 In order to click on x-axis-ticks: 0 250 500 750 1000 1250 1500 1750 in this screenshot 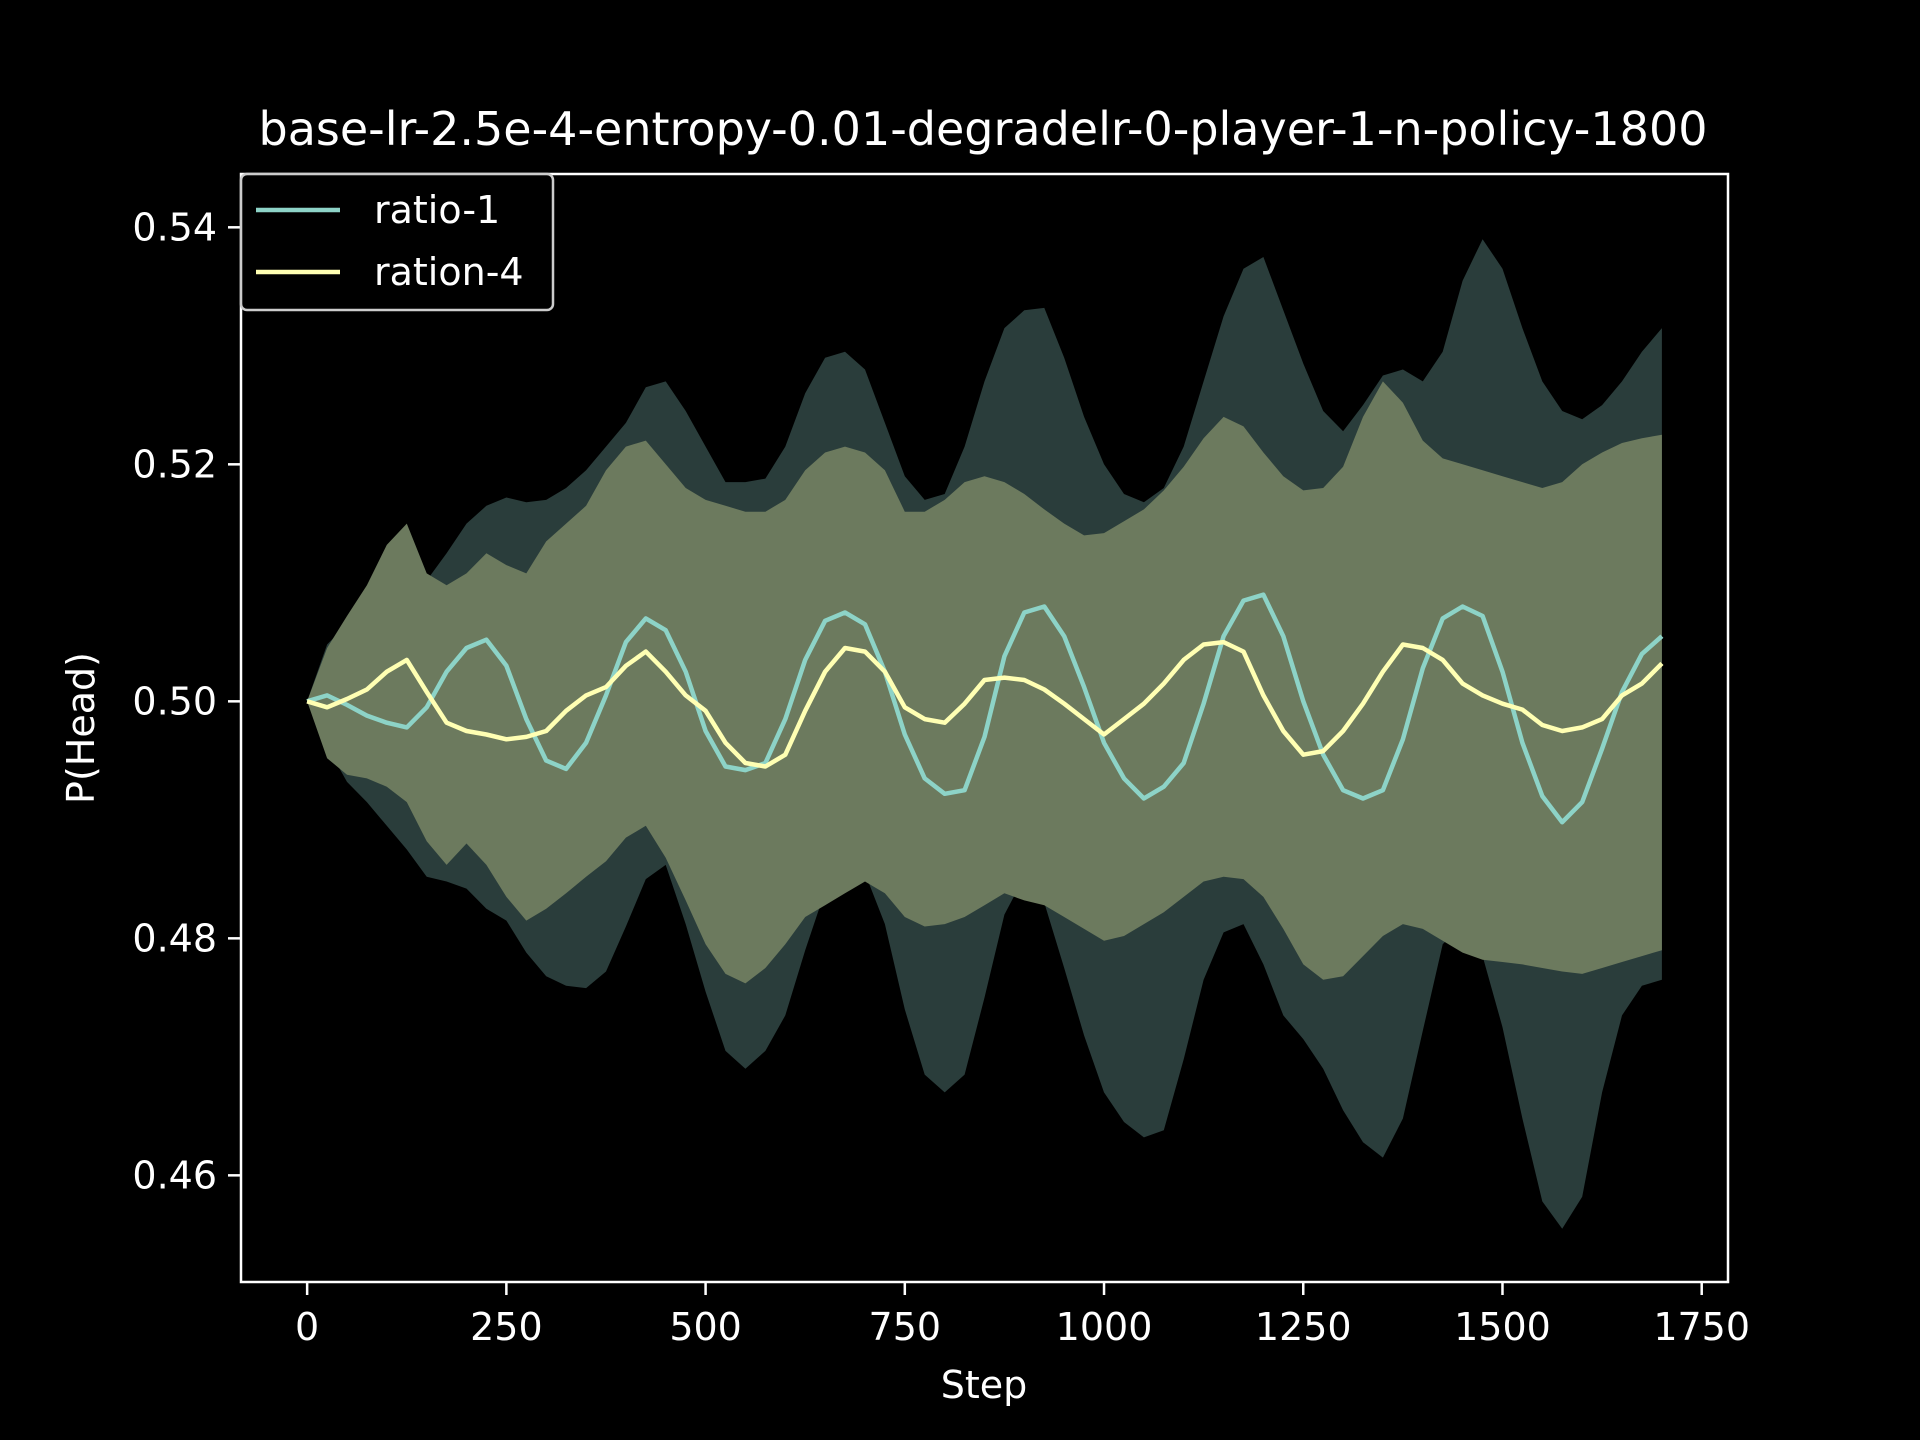, I will do `click(1022, 1315)`.